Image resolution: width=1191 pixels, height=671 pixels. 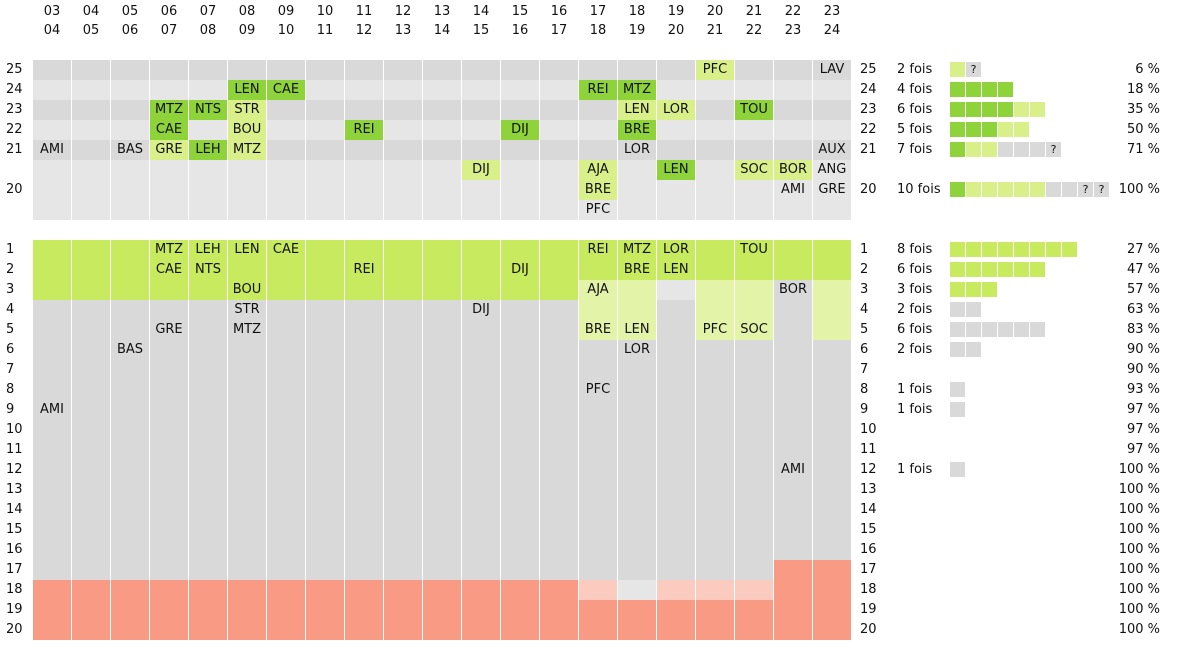 I want to click on row-label-left: 2, so click(x=10, y=269).